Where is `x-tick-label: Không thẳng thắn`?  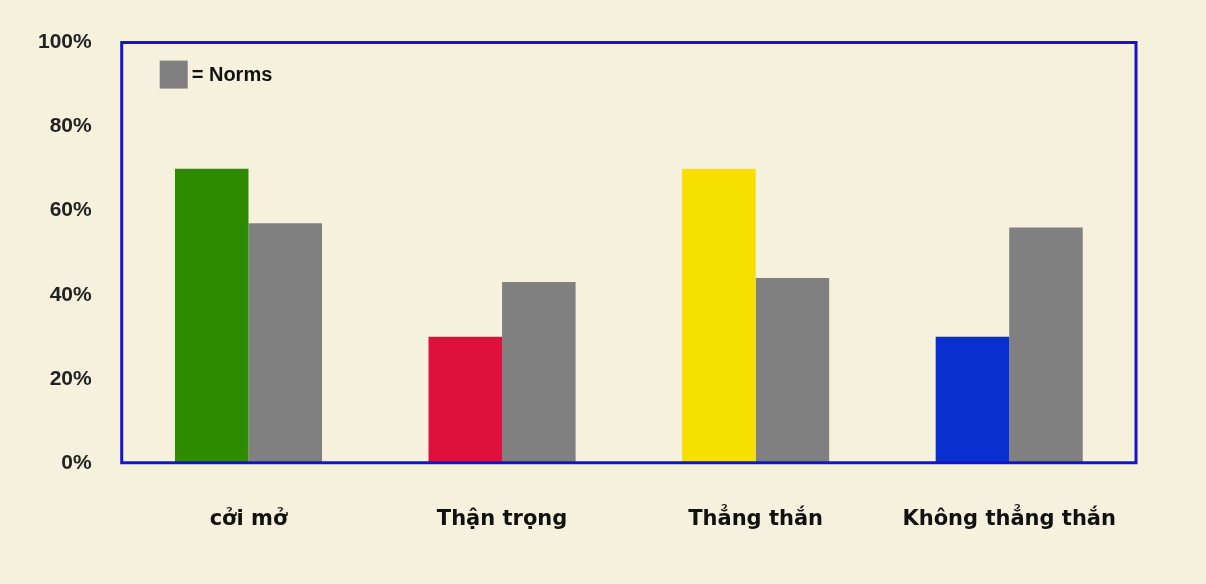 x-tick-label: Không thẳng thắn is located at coordinates (1009, 516).